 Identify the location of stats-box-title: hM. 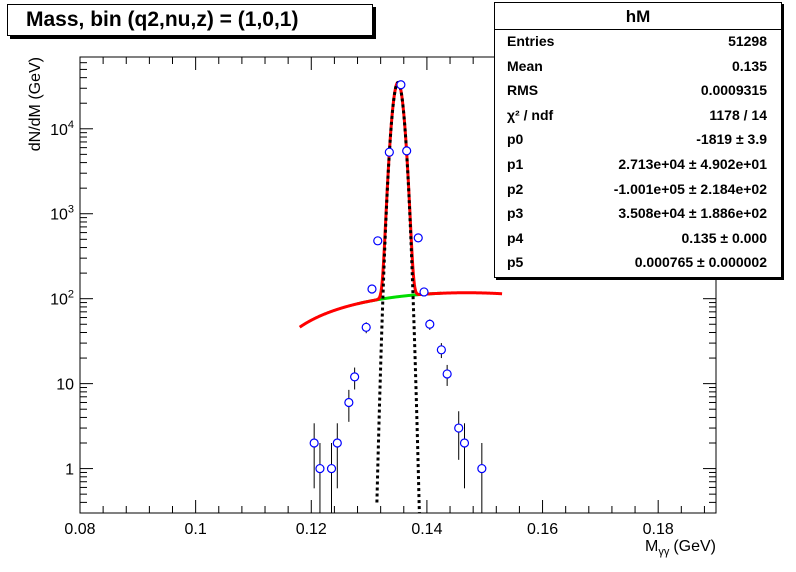
(638, 16).